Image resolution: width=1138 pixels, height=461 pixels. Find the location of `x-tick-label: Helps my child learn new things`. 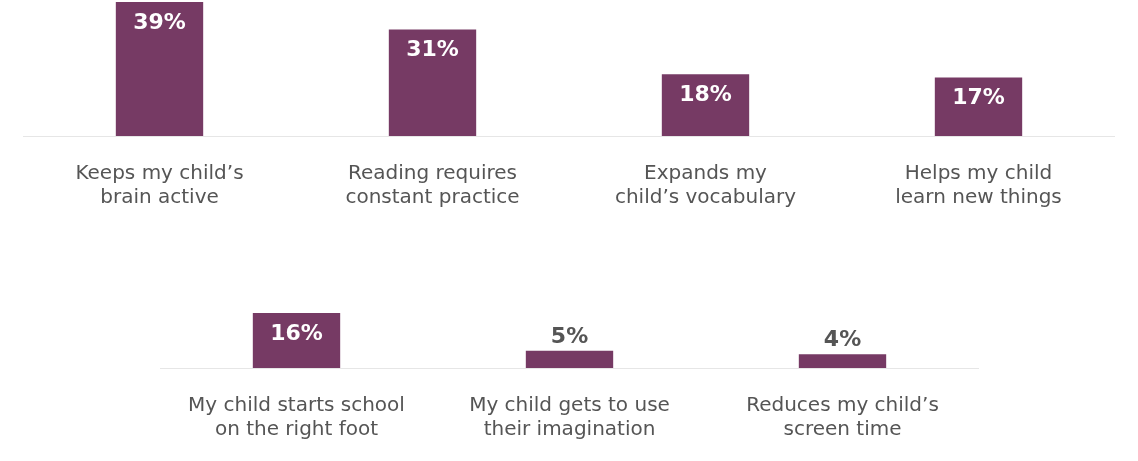

x-tick-label: Helps my child learn new things is located at coordinates (978, 184).